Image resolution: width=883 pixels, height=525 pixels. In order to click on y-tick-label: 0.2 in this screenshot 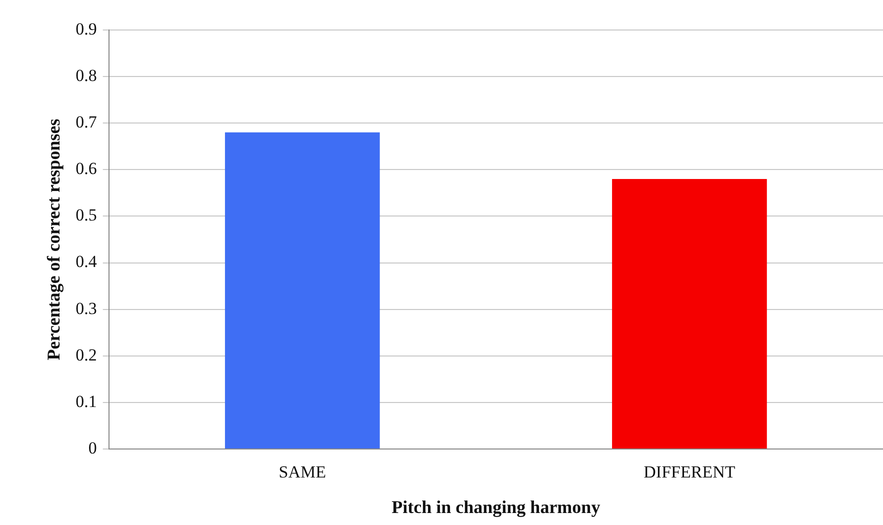, I will do `click(86, 354)`.